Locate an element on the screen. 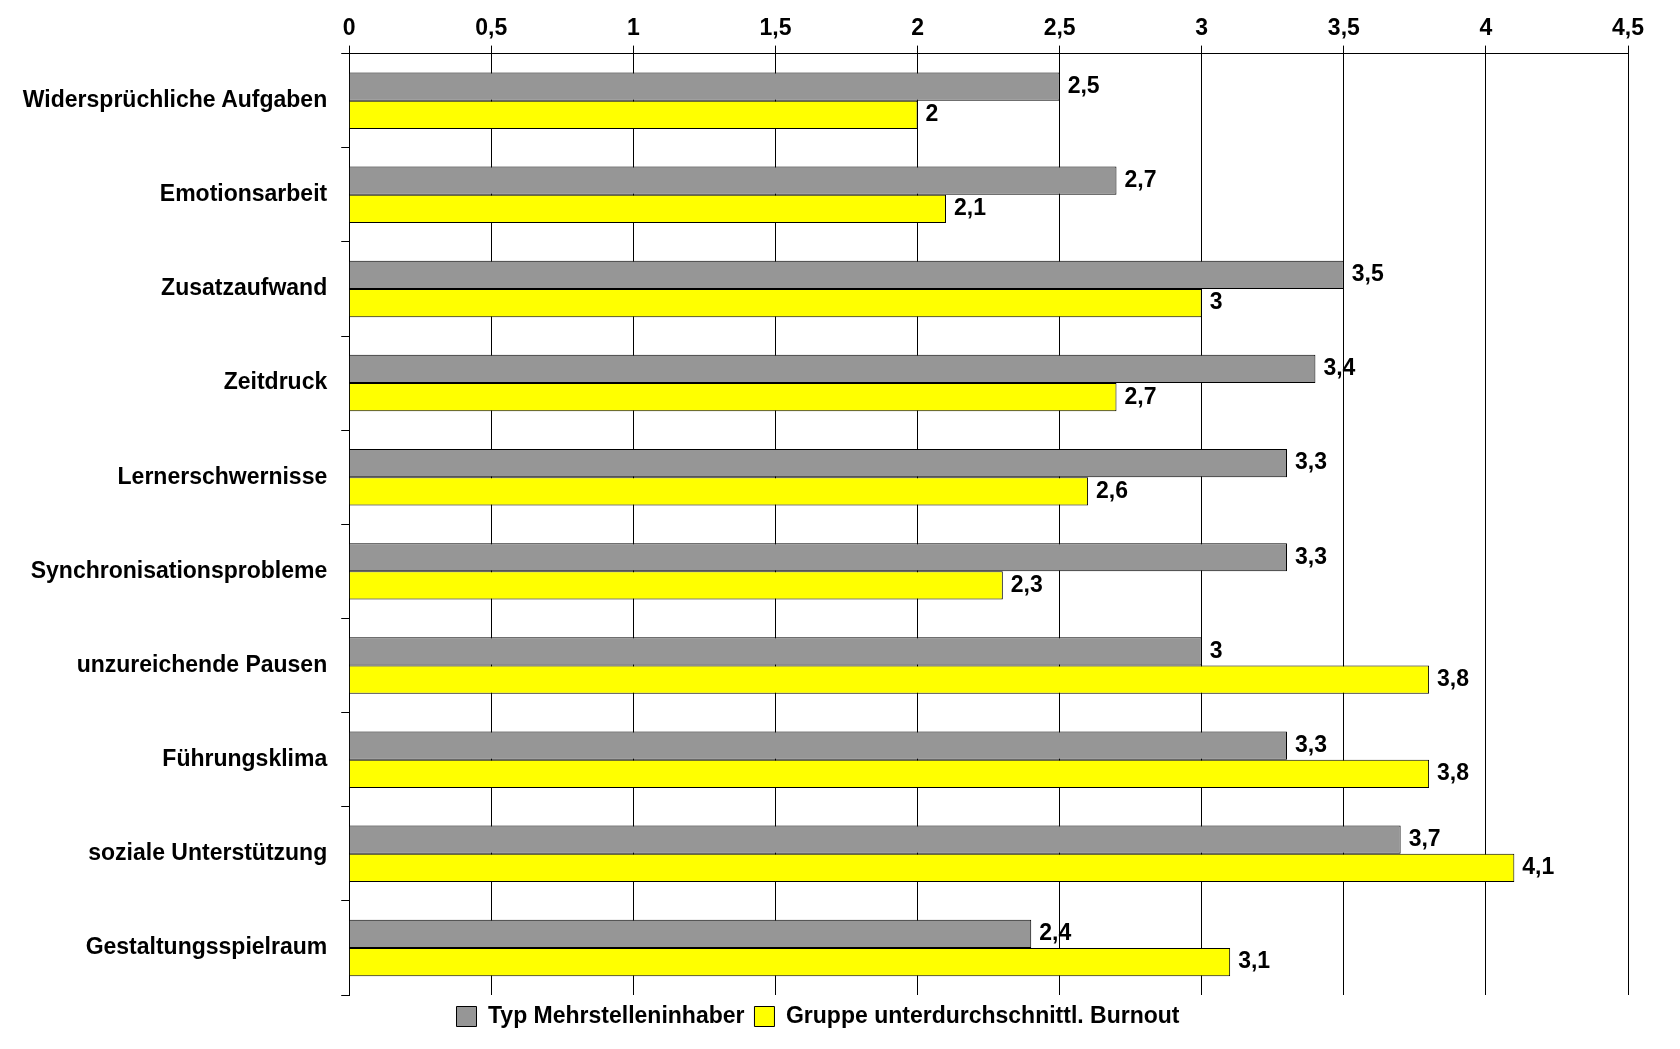 The height and width of the screenshot is (1049, 1680). x-tick-label: 1,5 is located at coordinates (775, 27).